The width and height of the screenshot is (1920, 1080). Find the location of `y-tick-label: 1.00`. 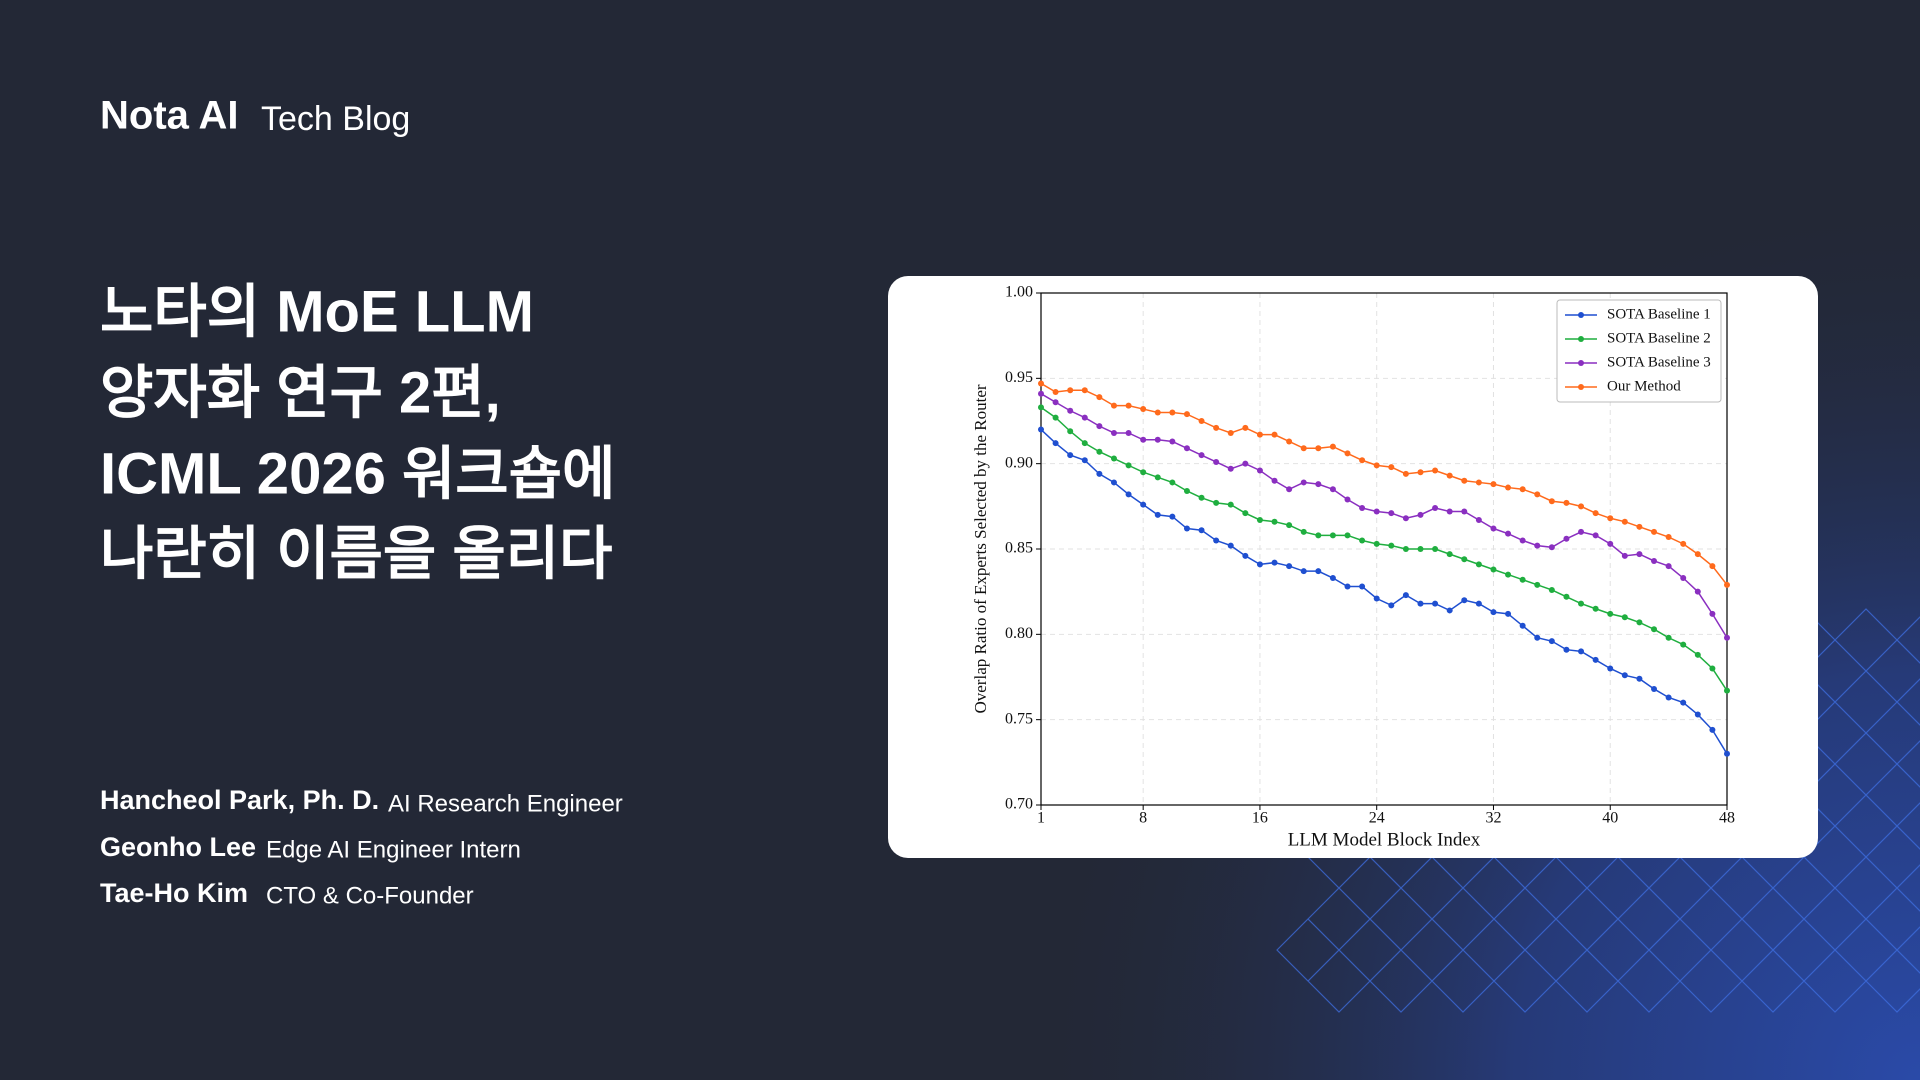

y-tick-label: 1.00 is located at coordinates (1019, 292).